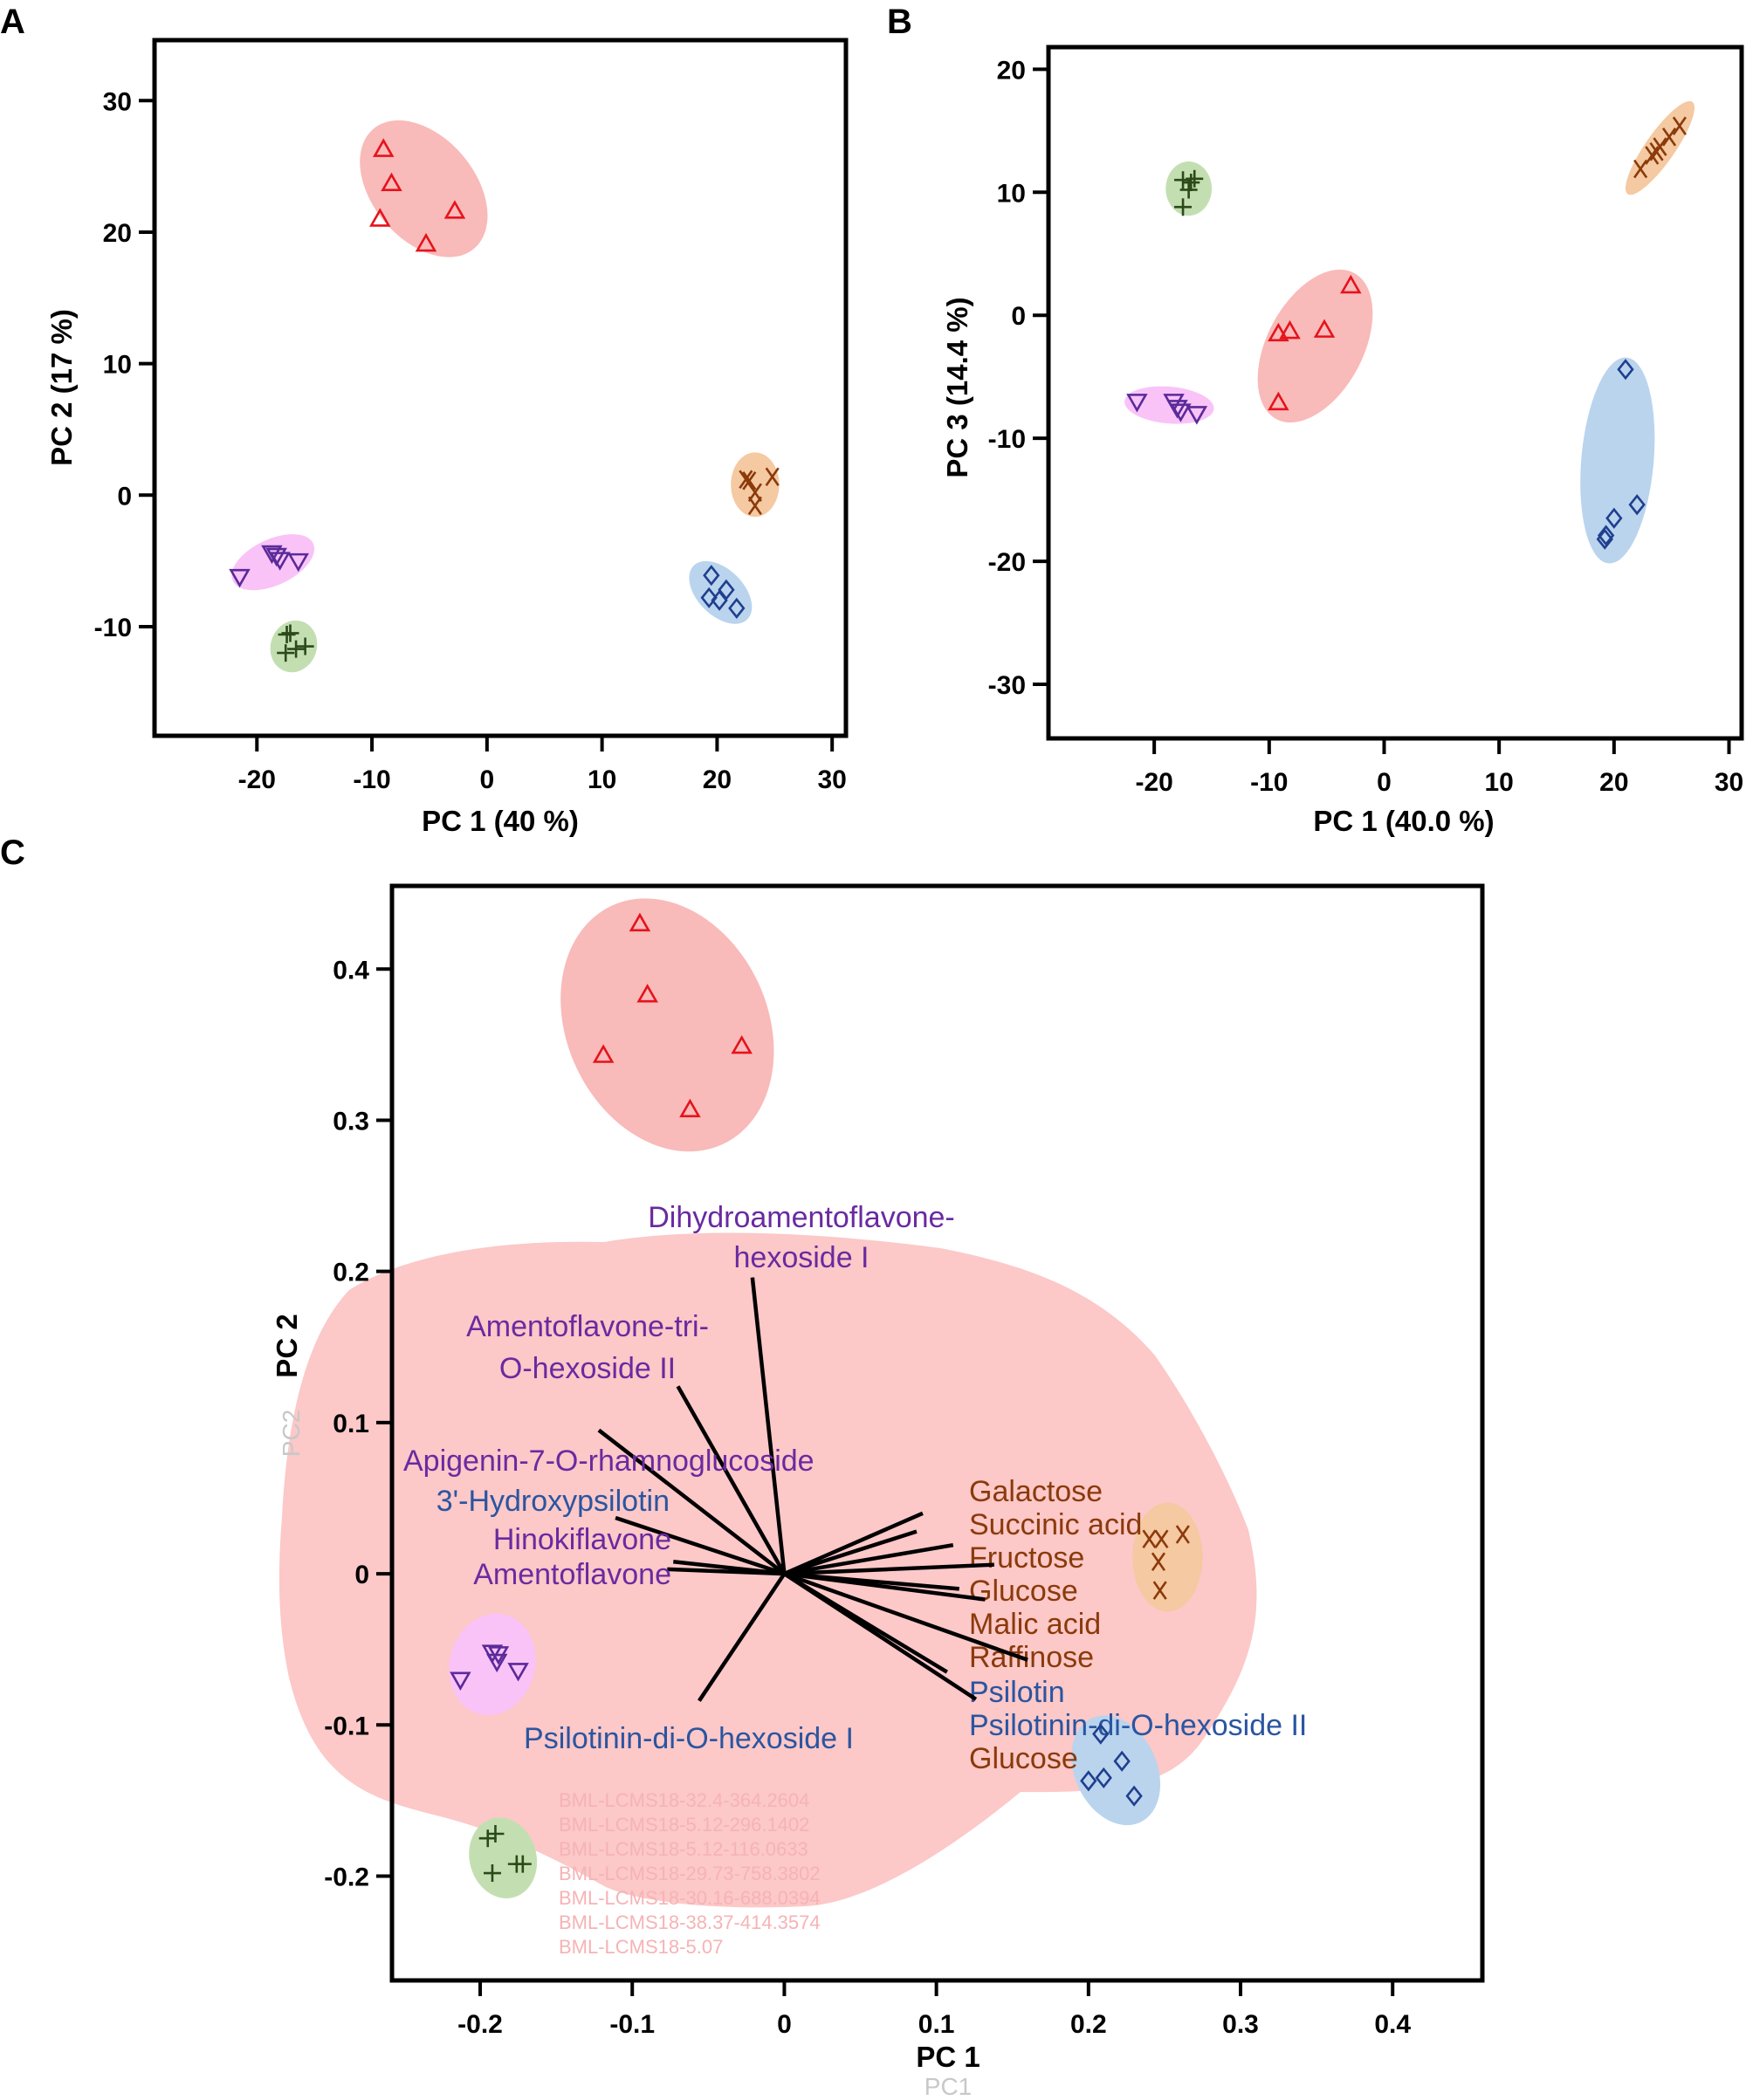 Image resolution: width=1746 pixels, height=2100 pixels. I want to click on y-tick-label: -10, so click(1007, 440).